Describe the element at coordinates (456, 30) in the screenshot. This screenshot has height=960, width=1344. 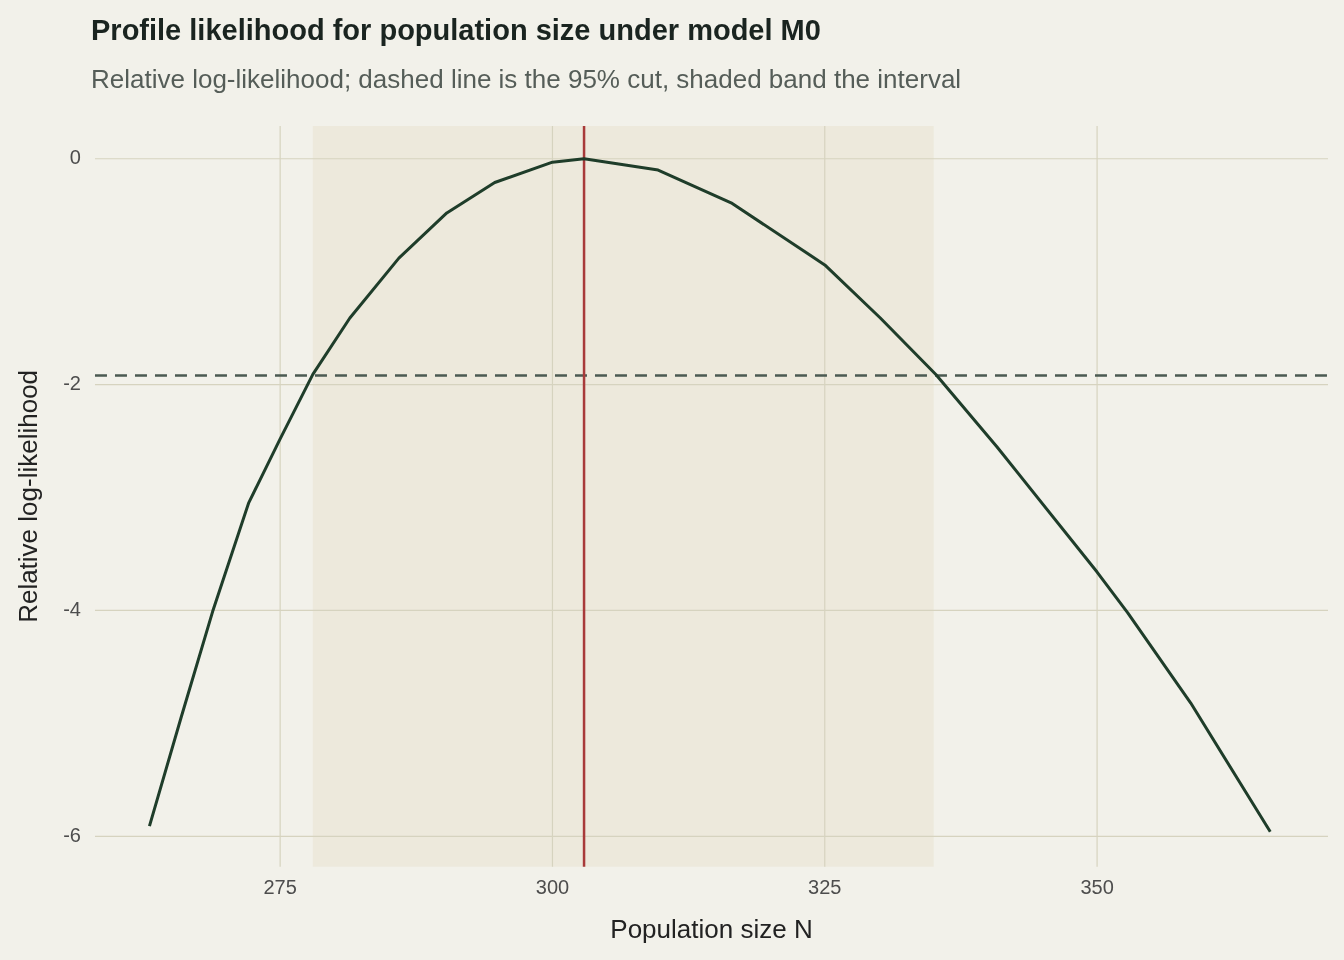
I see `chart-title: Profile likelihood for population size under model M0` at that location.